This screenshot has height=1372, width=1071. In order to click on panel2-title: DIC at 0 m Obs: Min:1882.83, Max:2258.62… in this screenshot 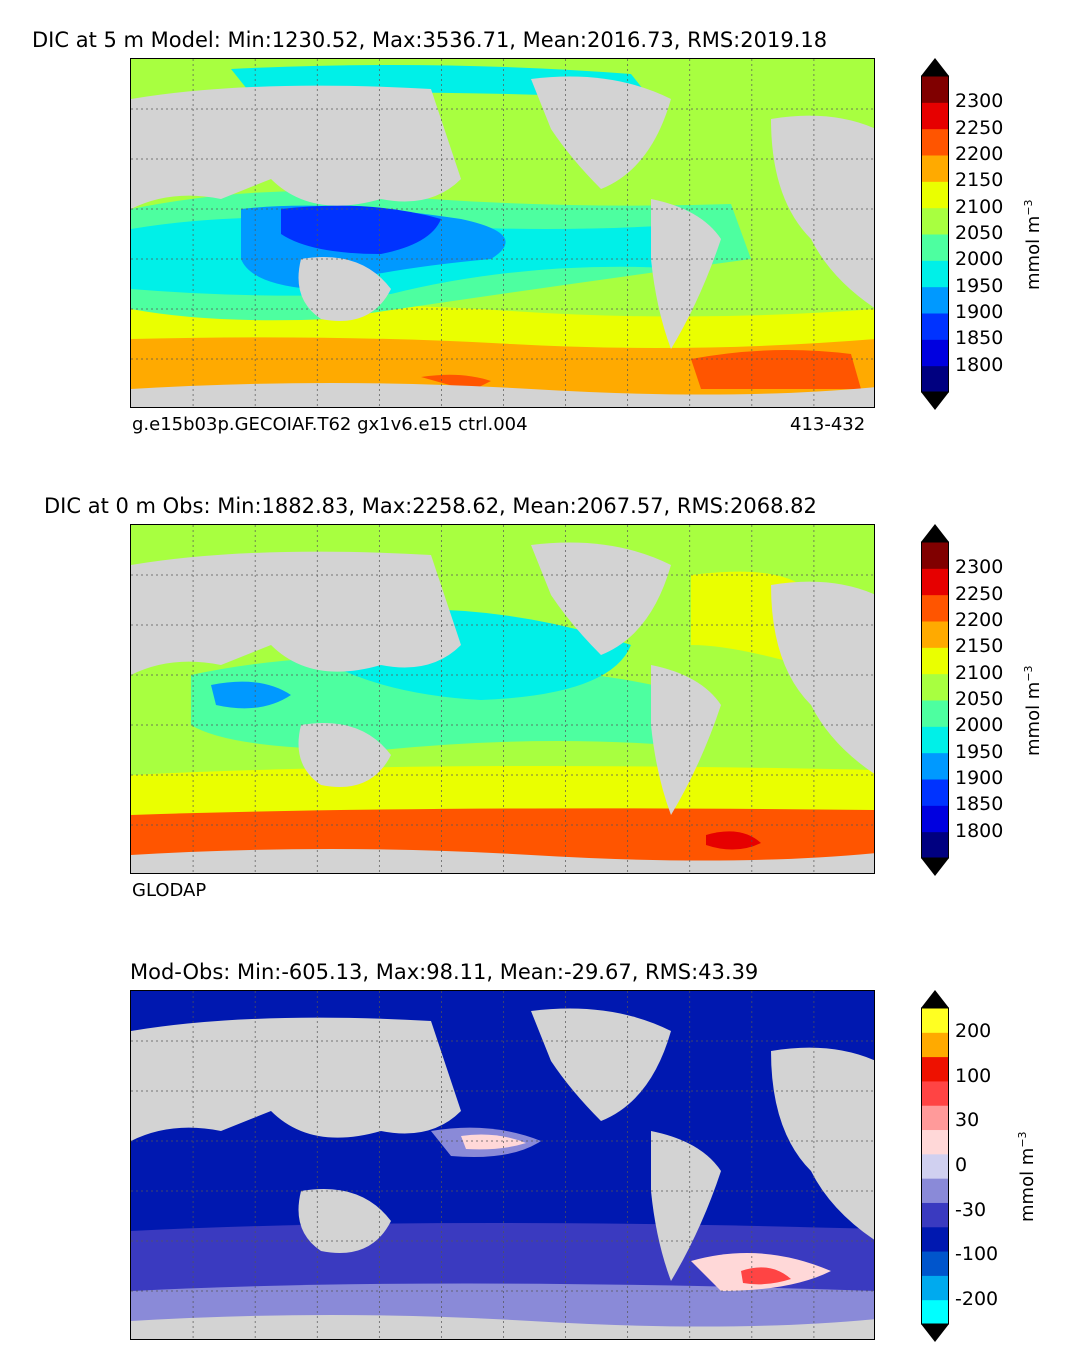, I will do `click(430, 506)`.